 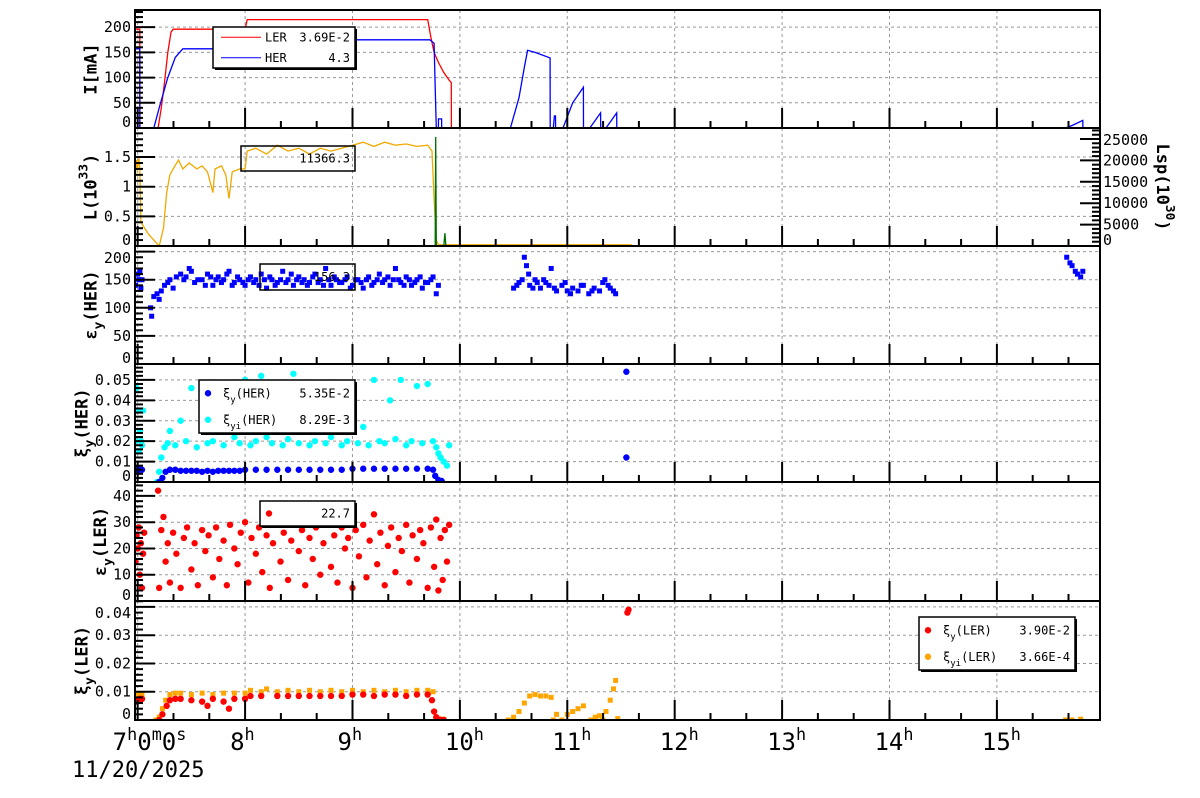 What do you see at coordinates (1044, 657) in the screenshot?
I see `legend-value: 3.66E-4` at bounding box center [1044, 657].